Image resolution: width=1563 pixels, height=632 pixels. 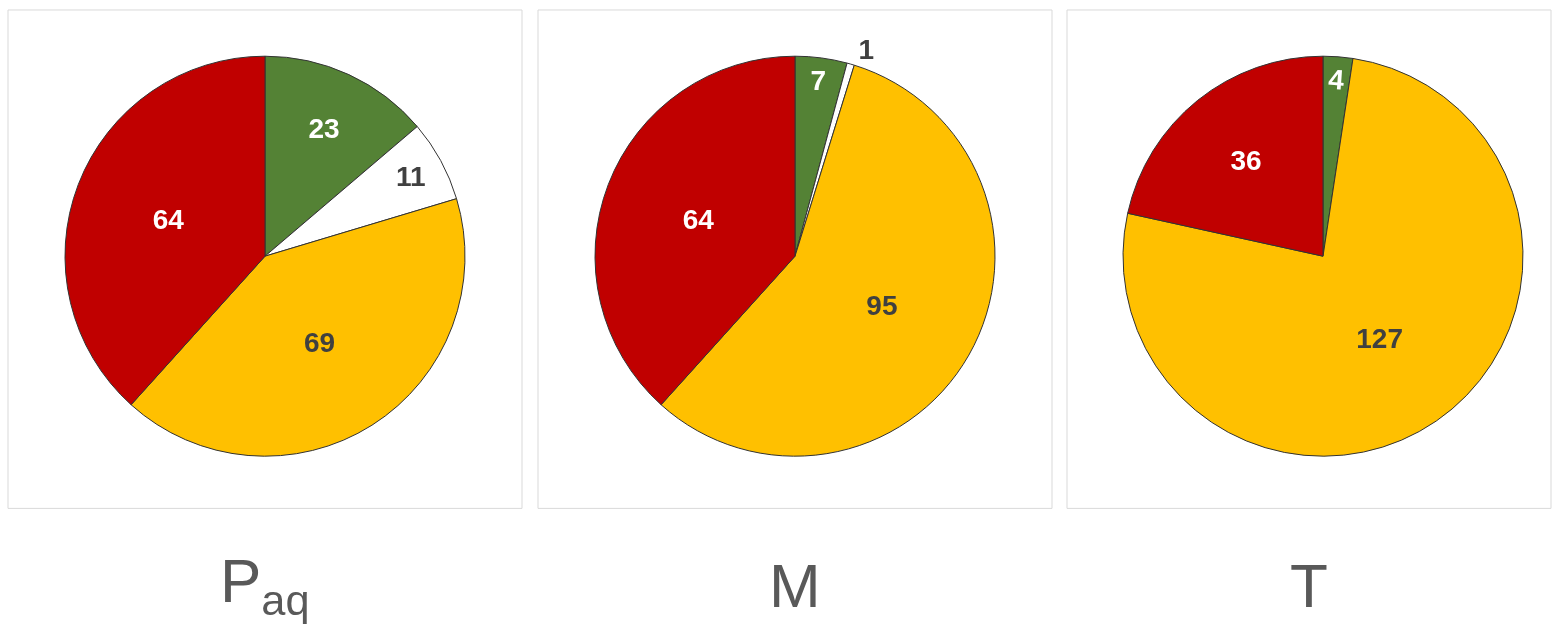 I want to click on data-label: 95, so click(x=882, y=306).